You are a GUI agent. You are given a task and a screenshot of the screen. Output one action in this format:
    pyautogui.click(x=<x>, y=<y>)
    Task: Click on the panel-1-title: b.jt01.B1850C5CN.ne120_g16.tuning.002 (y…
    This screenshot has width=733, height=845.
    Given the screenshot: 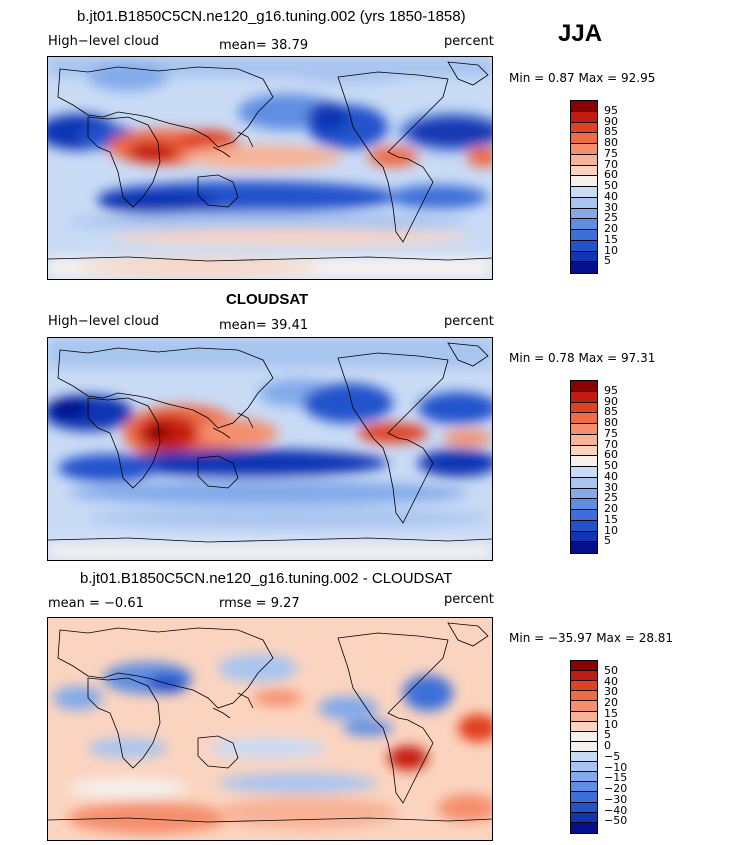 What is the action you would take?
    pyautogui.click(x=271, y=16)
    